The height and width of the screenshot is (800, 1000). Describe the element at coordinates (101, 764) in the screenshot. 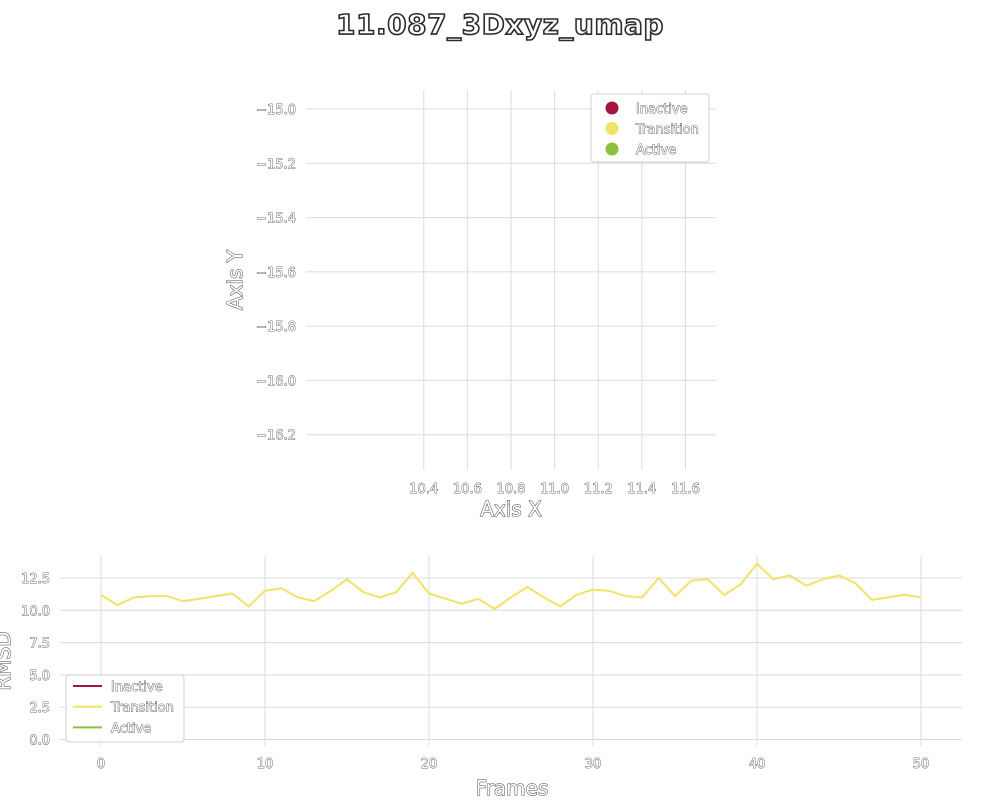

I see `x-tick-label: 0` at that location.